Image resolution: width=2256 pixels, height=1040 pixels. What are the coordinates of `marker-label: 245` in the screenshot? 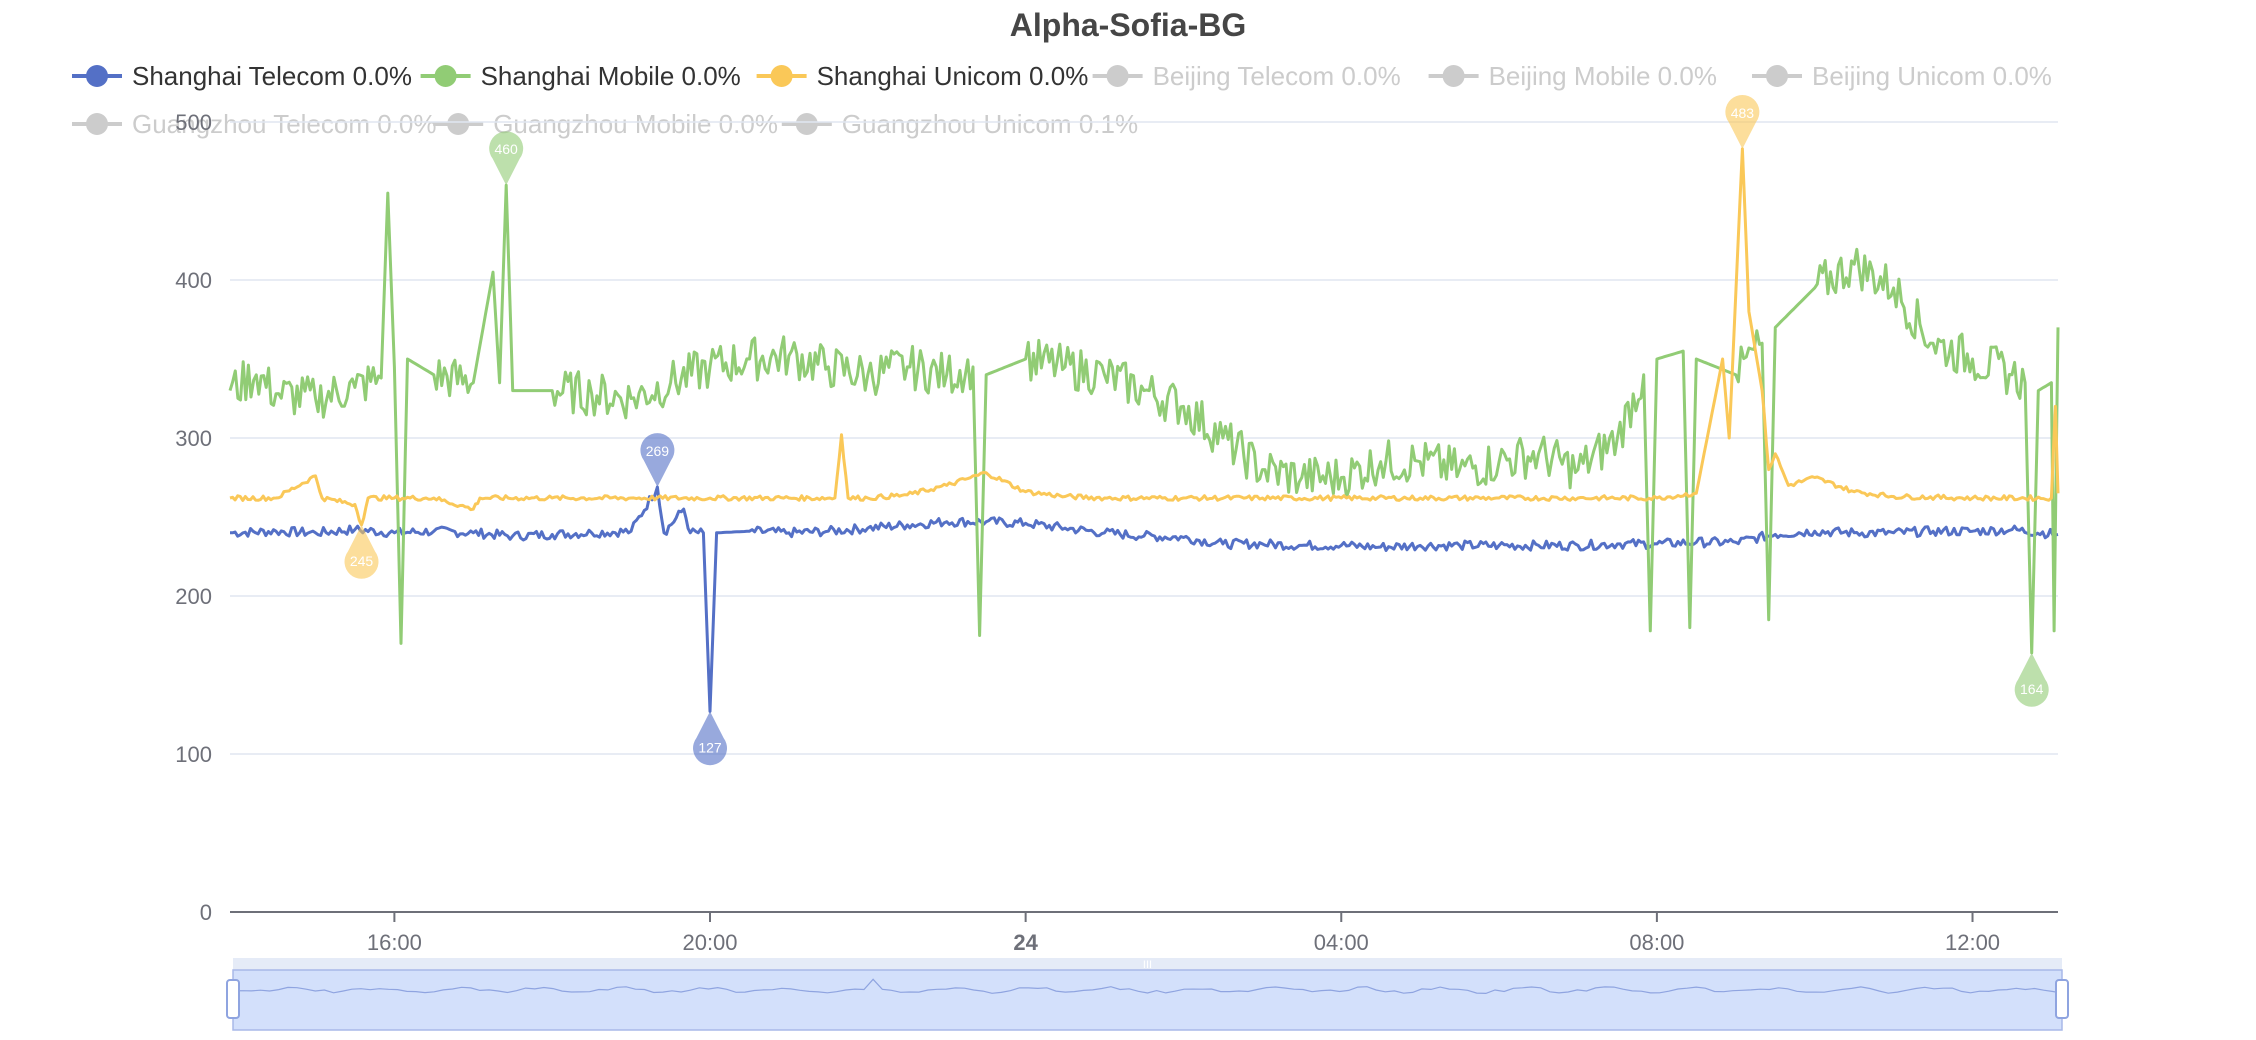 It's located at (362, 561).